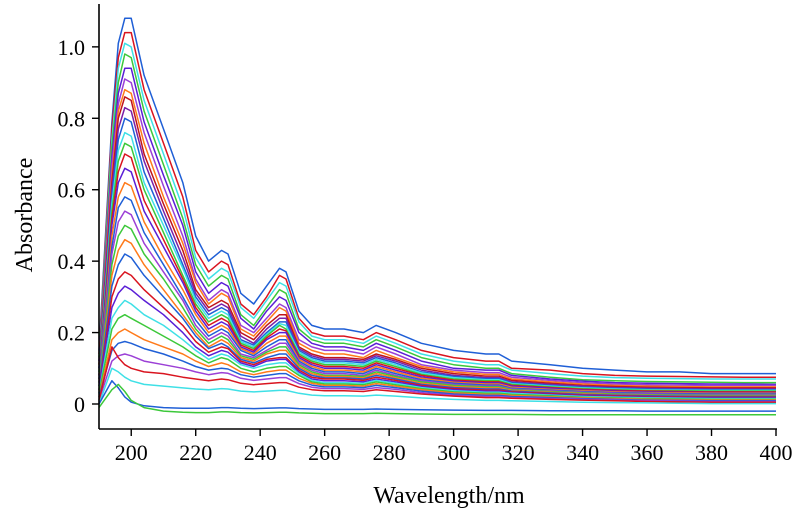  What do you see at coordinates (131, 452) in the screenshot?
I see `x-tick-label: 200` at bounding box center [131, 452].